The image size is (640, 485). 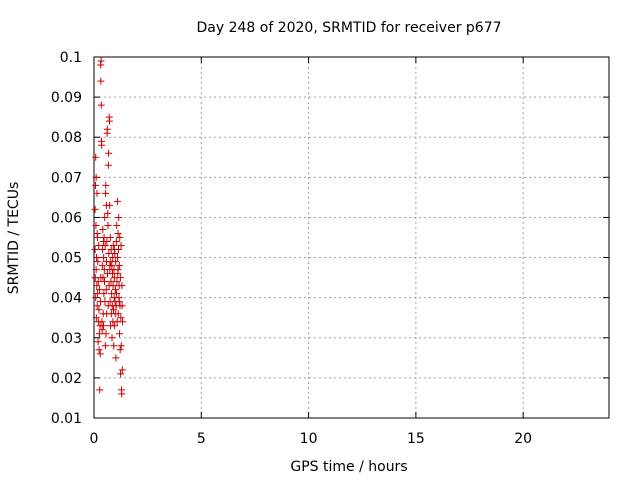 What do you see at coordinates (71, 58) in the screenshot?
I see `y-tick-label: 0.1` at bounding box center [71, 58].